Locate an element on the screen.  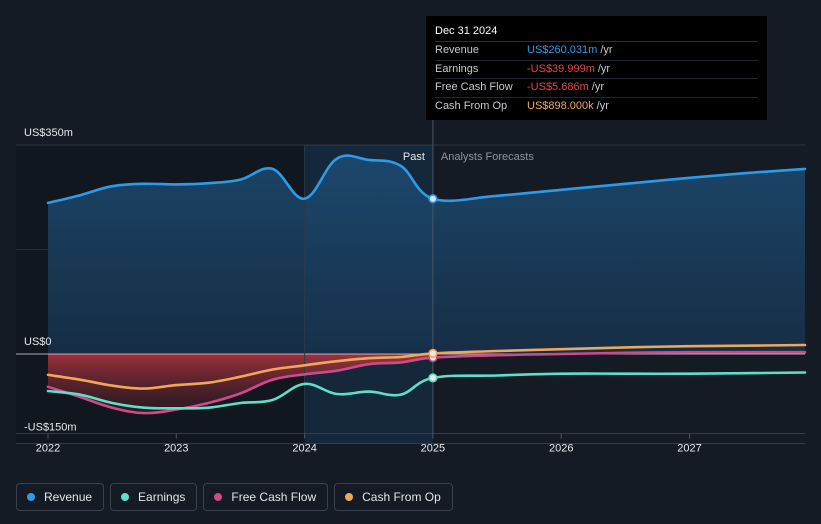
legend-item-revenue: Revenue is located at coordinates (60, 497).